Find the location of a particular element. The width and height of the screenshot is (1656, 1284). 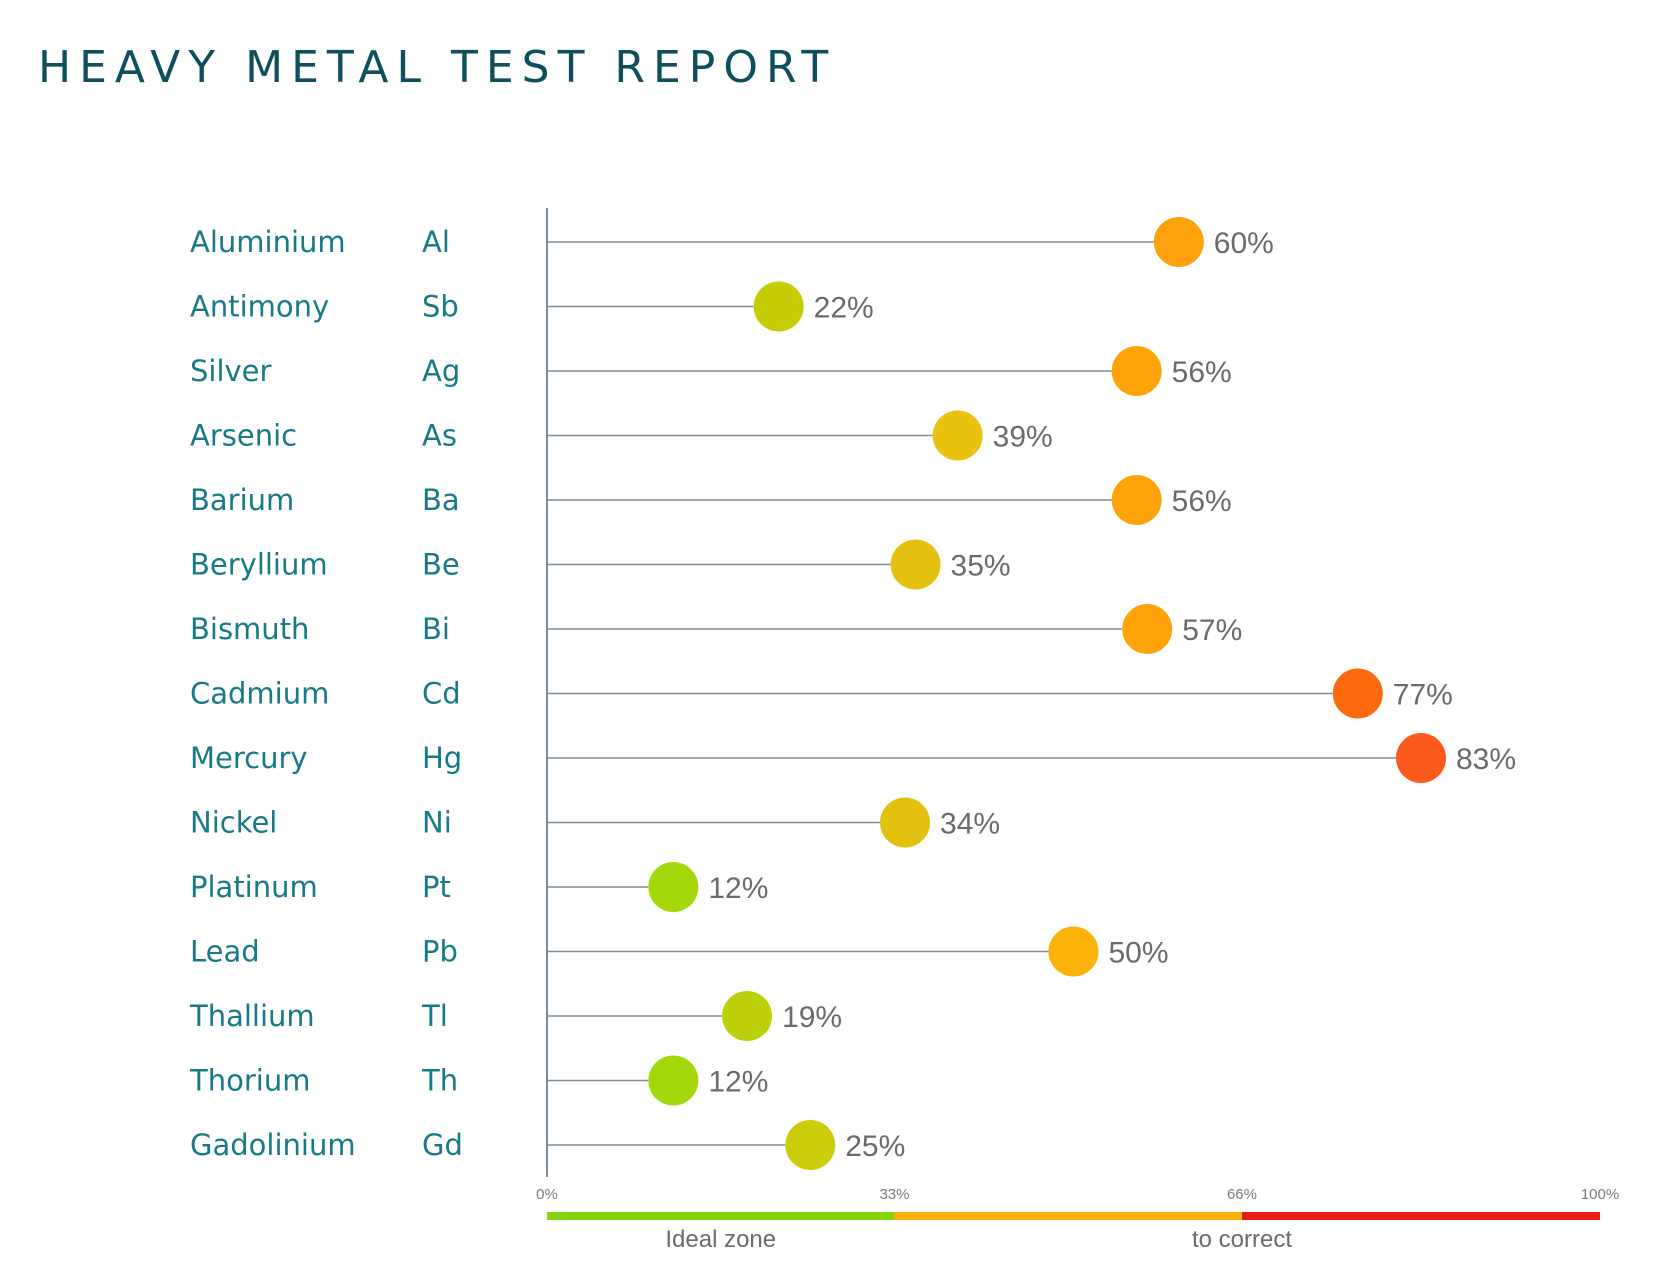

x-axis-ticks: 0% 33% 66% 100% is located at coordinates (1077, 1194).